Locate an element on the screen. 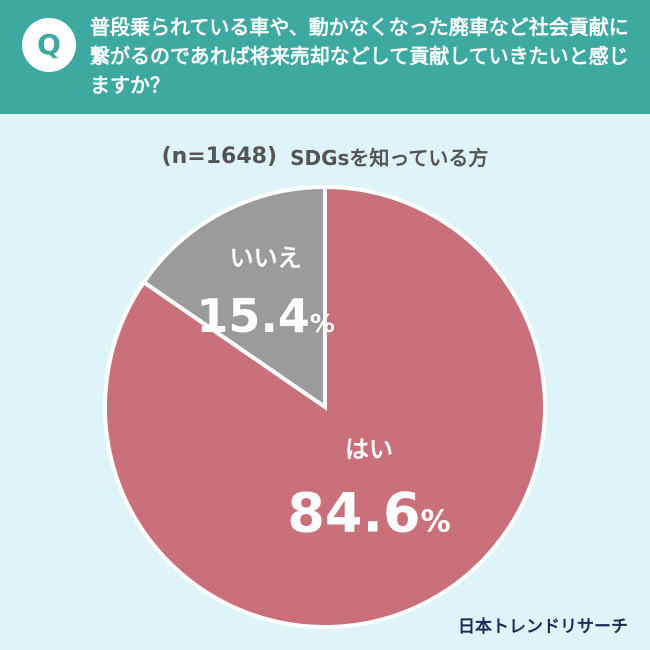 Image resolution: width=650 pixels, height=650 pixels. respondent-group: SDGsを知っている方 is located at coordinates (389, 158).